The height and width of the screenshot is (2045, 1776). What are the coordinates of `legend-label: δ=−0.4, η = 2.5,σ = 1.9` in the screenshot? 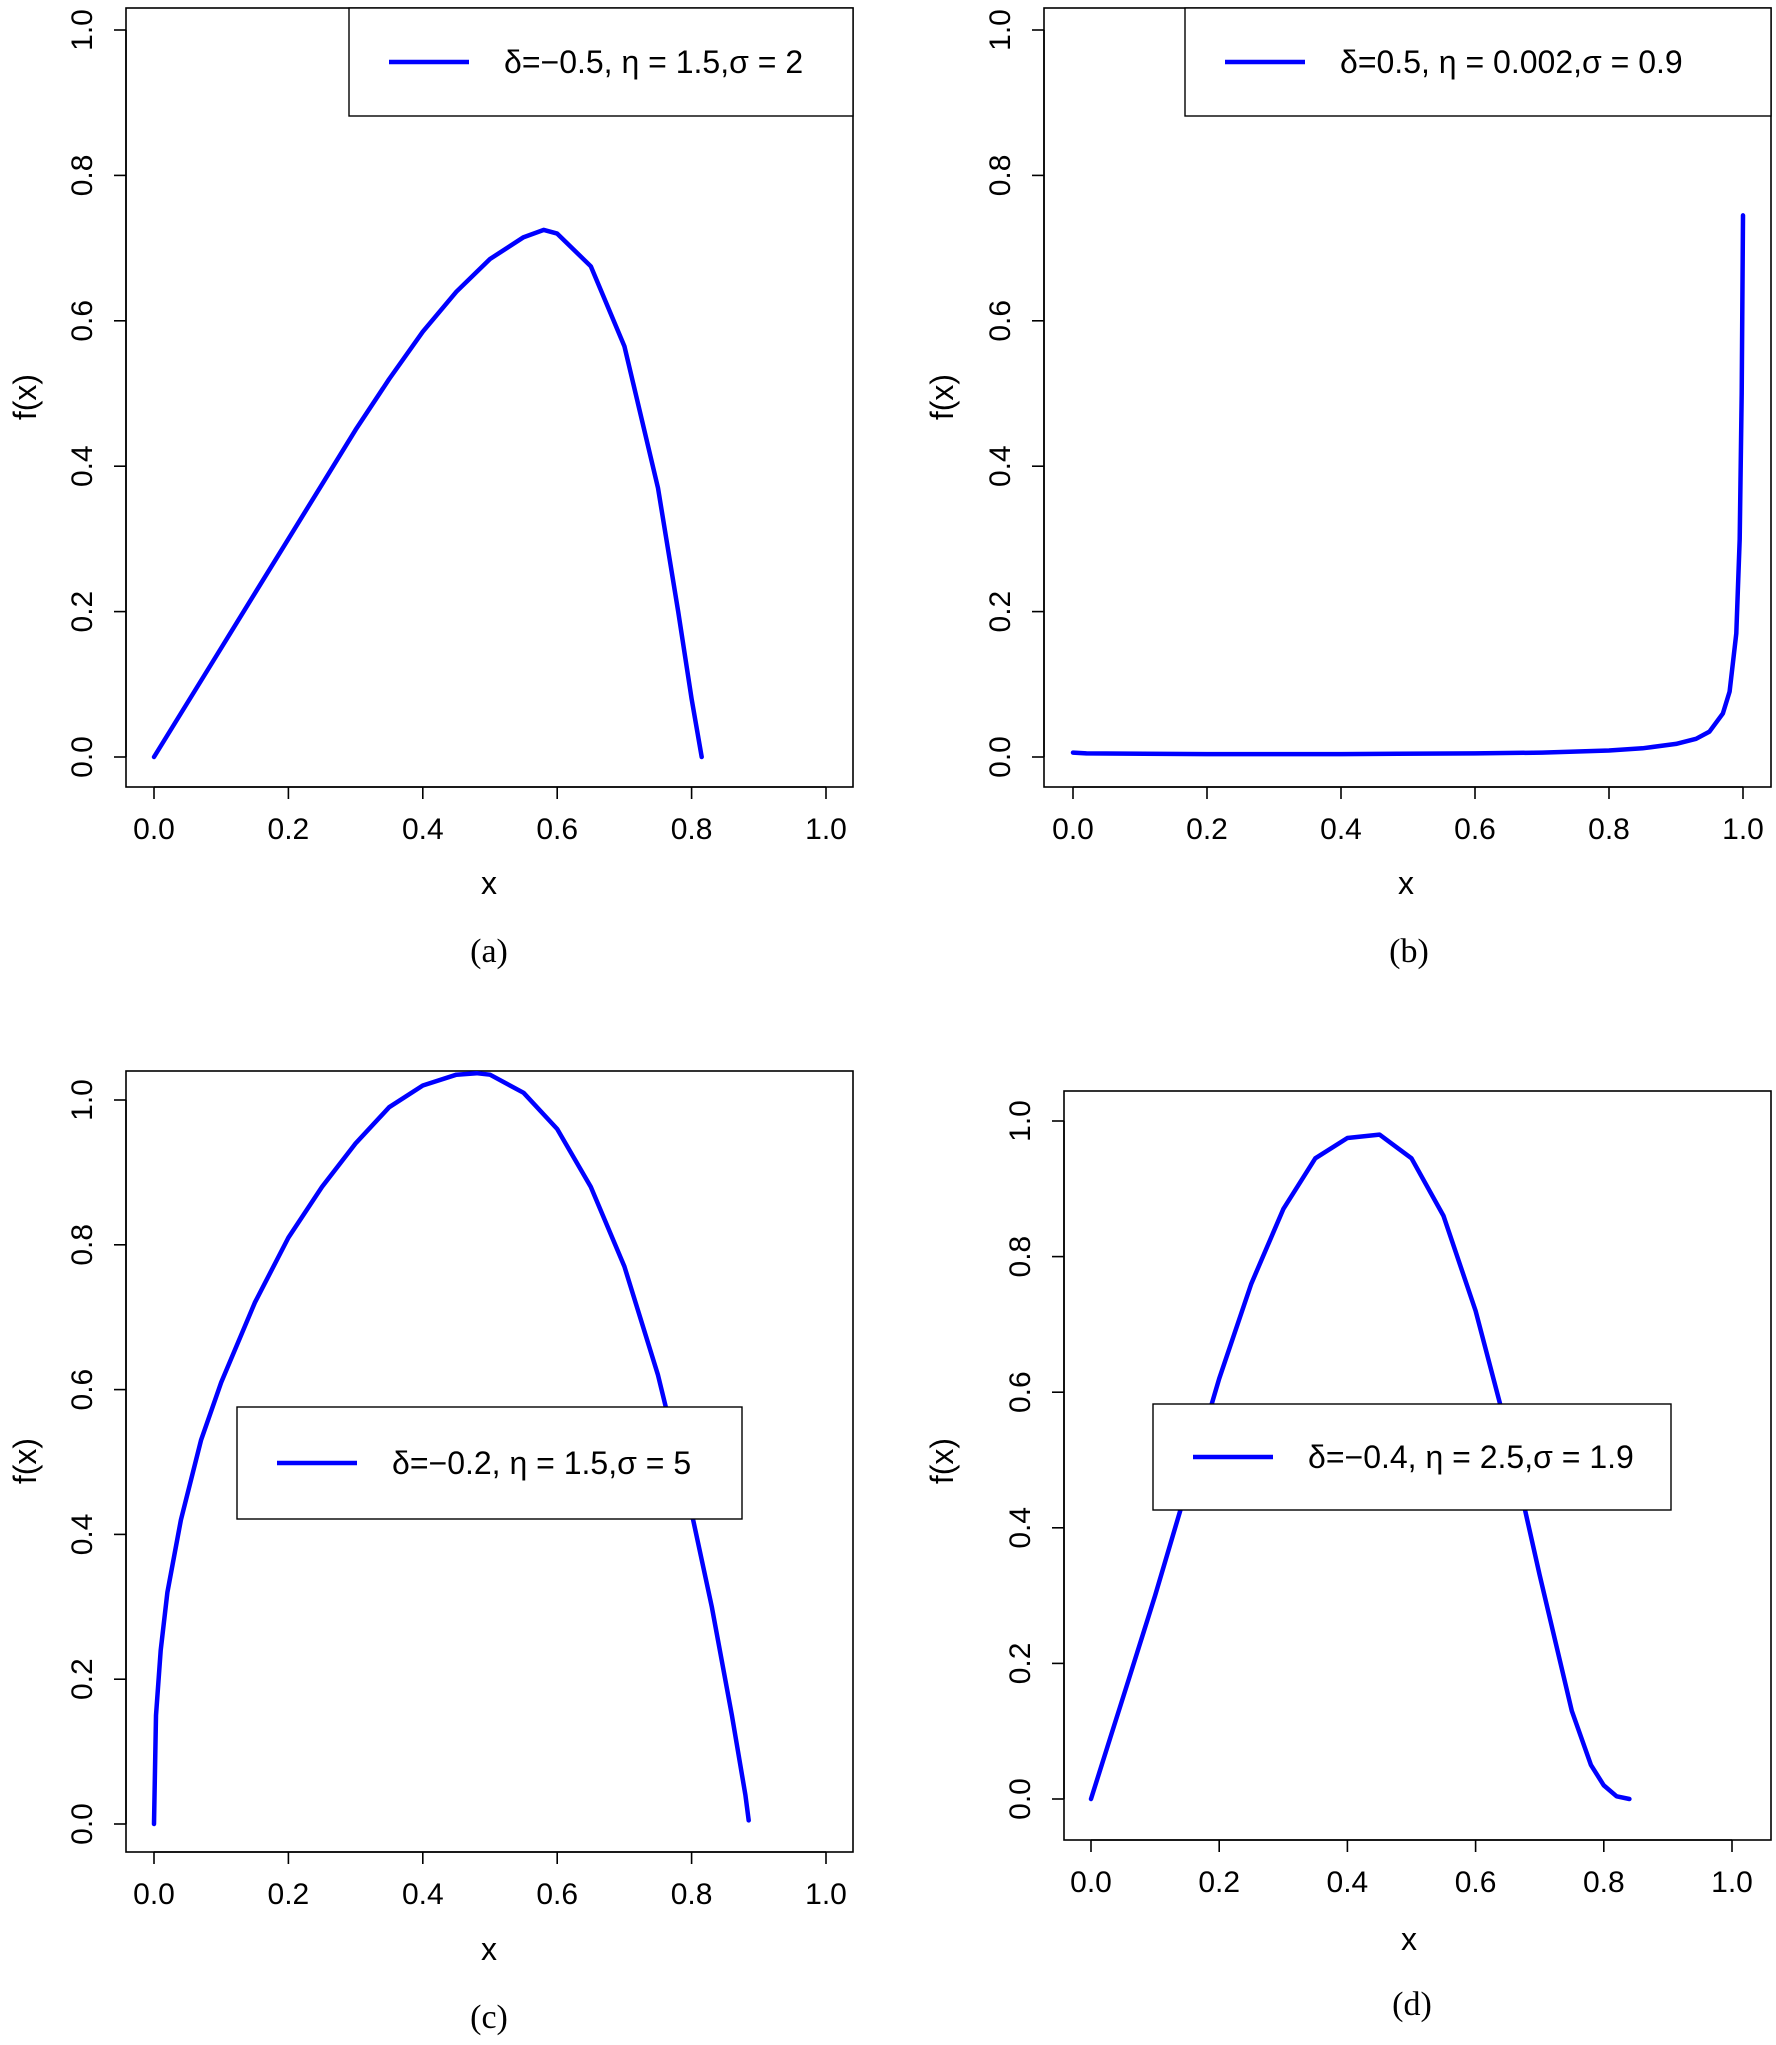 It's located at (1471, 1457).